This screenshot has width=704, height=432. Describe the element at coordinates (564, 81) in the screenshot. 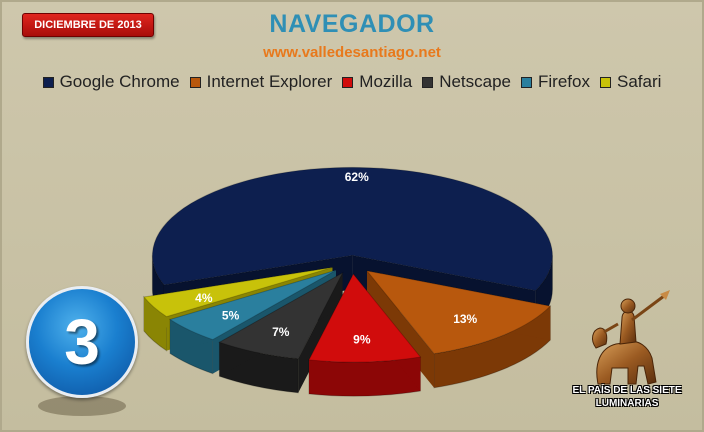

I see `legend-label: Firefox` at that location.